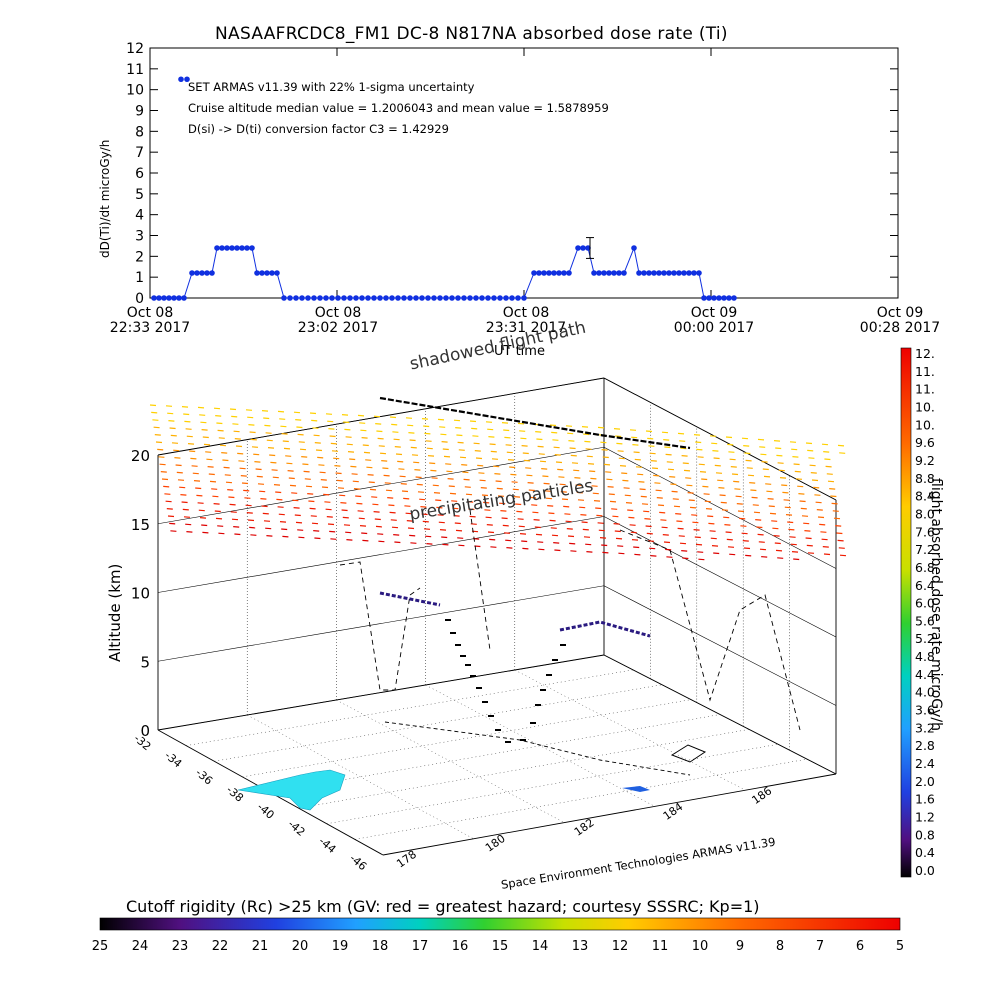 The height and width of the screenshot is (1004, 1000). Describe the element at coordinates (720, 577) in the screenshot. I see `altitude-grid` at that location.